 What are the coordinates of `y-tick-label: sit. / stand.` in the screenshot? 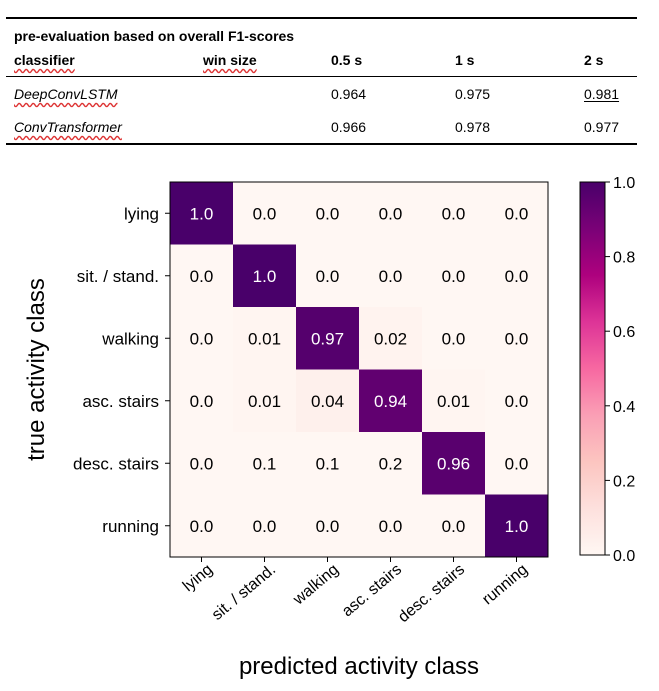 It's located at (118, 276).